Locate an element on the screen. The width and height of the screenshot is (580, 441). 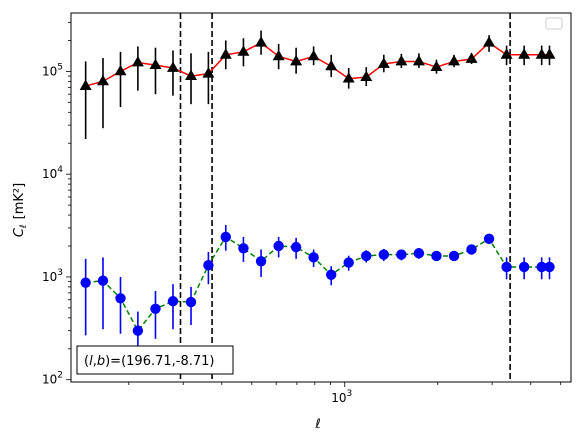
annotation-box: (l,b)=(196.71,-8.71) is located at coordinates (155, 360).